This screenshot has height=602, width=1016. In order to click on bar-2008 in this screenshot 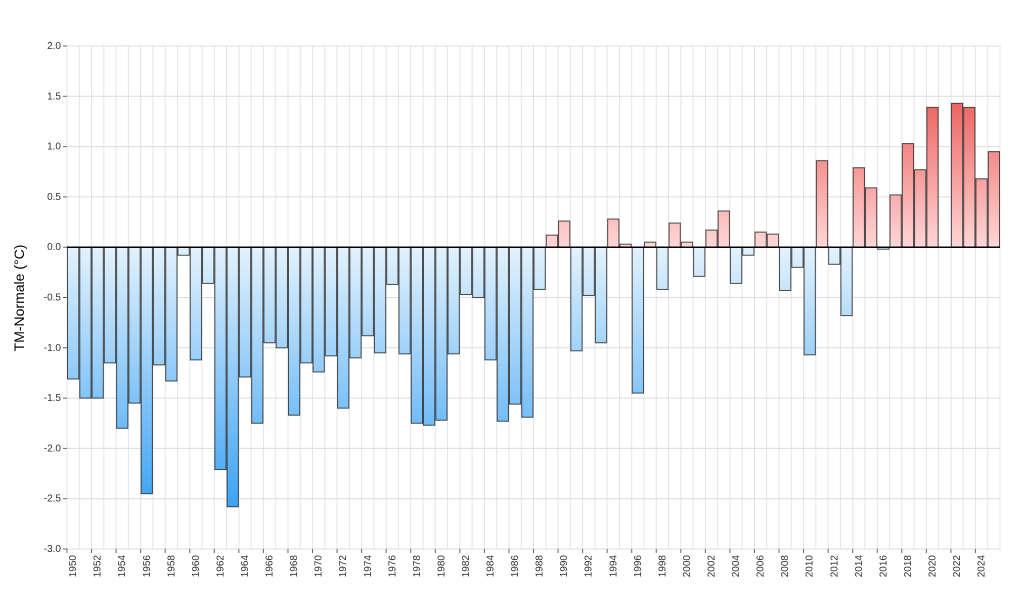, I will do `click(785, 268)`.